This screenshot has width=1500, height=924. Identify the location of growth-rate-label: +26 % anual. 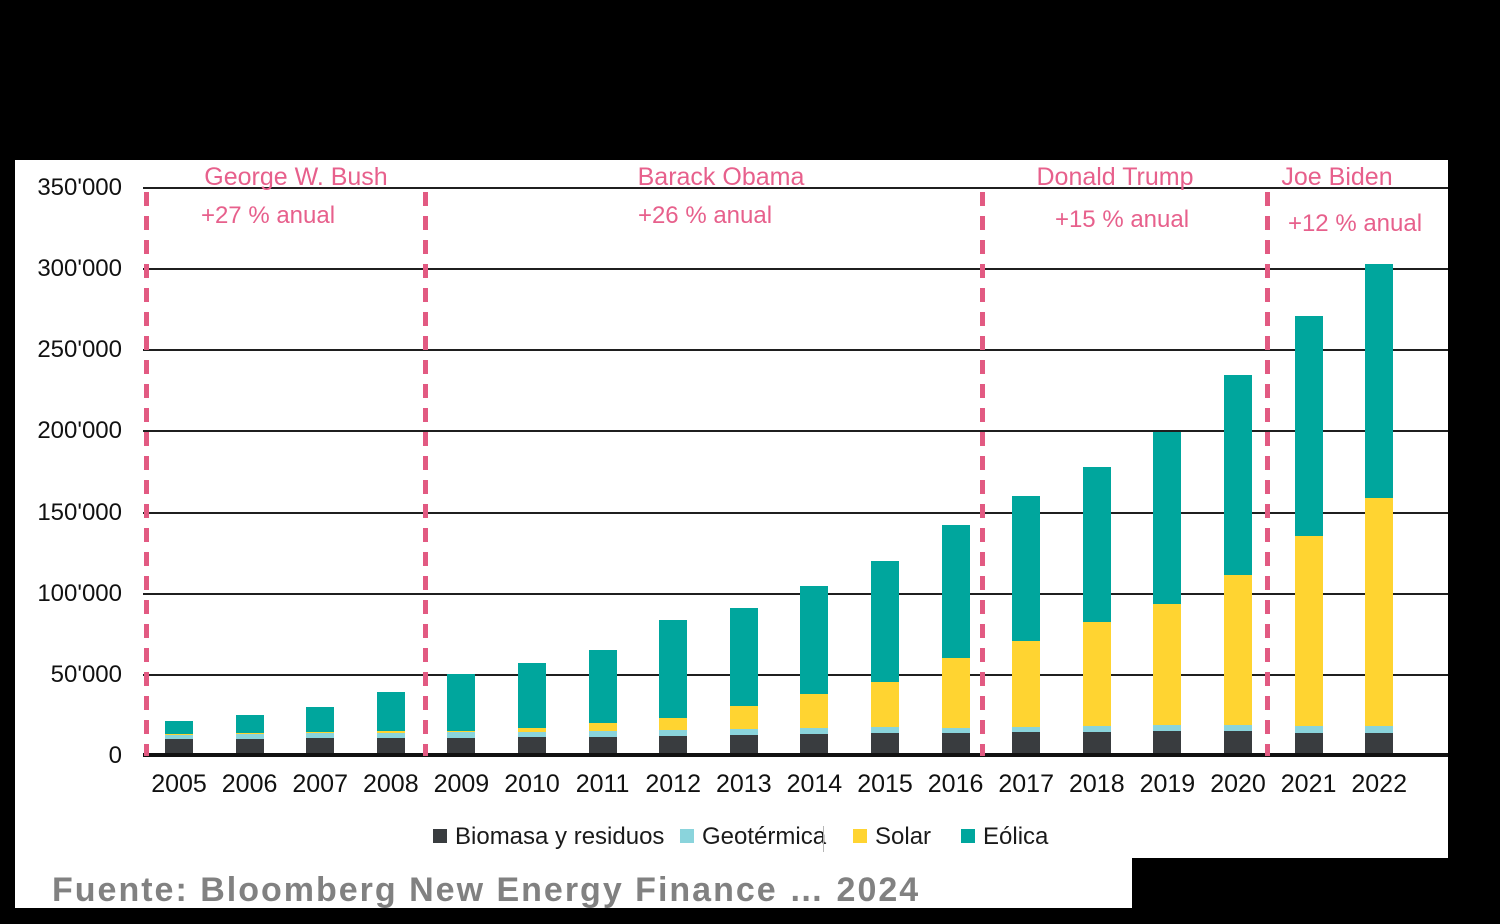
(705, 215).